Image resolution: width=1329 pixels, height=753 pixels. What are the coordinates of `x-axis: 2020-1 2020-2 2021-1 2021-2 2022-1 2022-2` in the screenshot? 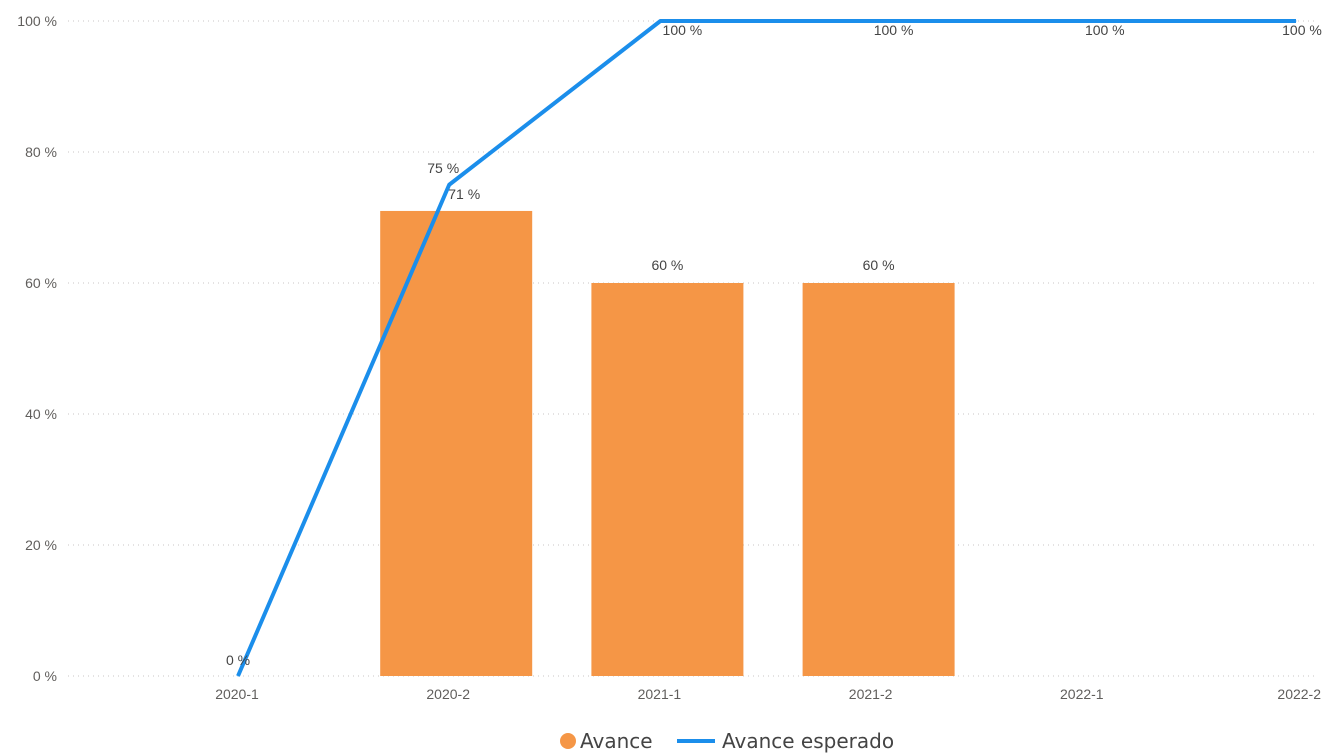 It's located at (768, 694).